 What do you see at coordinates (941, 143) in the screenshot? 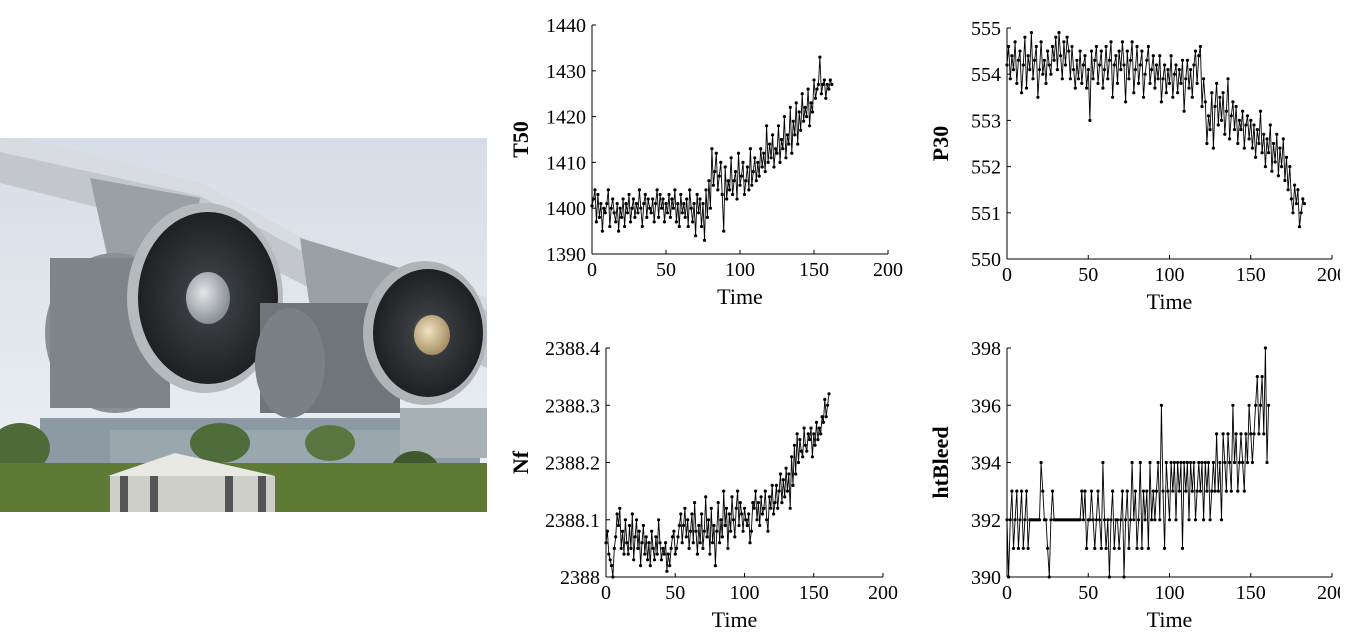
I see `y-axis-title: P30` at bounding box center [941, 143].